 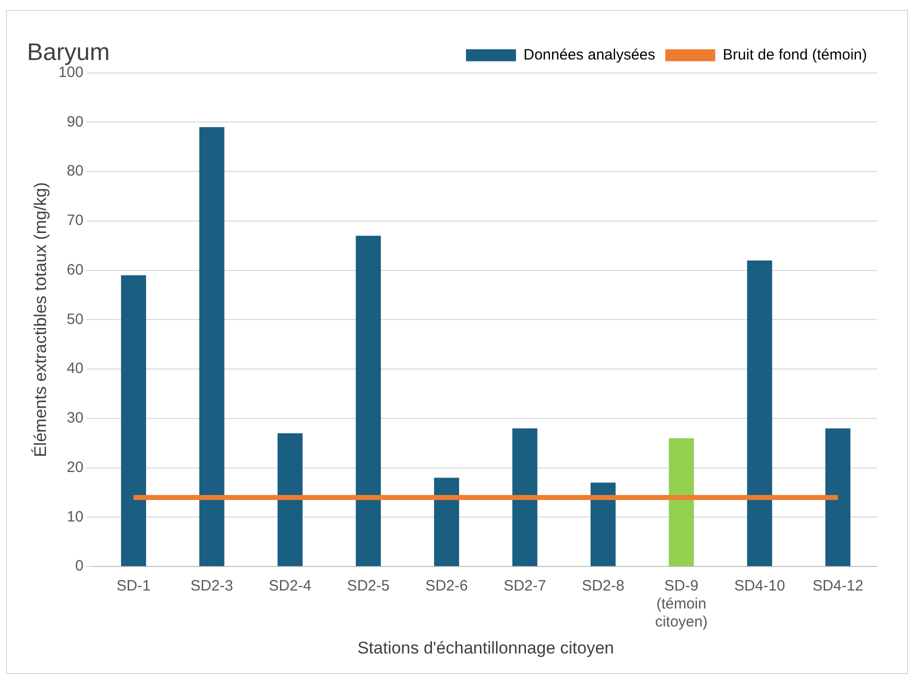 What do you see at coordinates (75, 121) in the screenshot?
I see `y-tick-label: 90` at bounding box center [75, 121].